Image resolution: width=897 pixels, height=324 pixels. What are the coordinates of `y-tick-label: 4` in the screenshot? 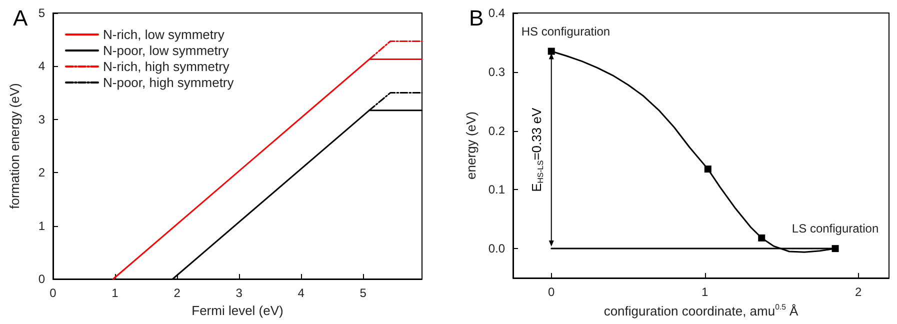 It's located at (42, 66).